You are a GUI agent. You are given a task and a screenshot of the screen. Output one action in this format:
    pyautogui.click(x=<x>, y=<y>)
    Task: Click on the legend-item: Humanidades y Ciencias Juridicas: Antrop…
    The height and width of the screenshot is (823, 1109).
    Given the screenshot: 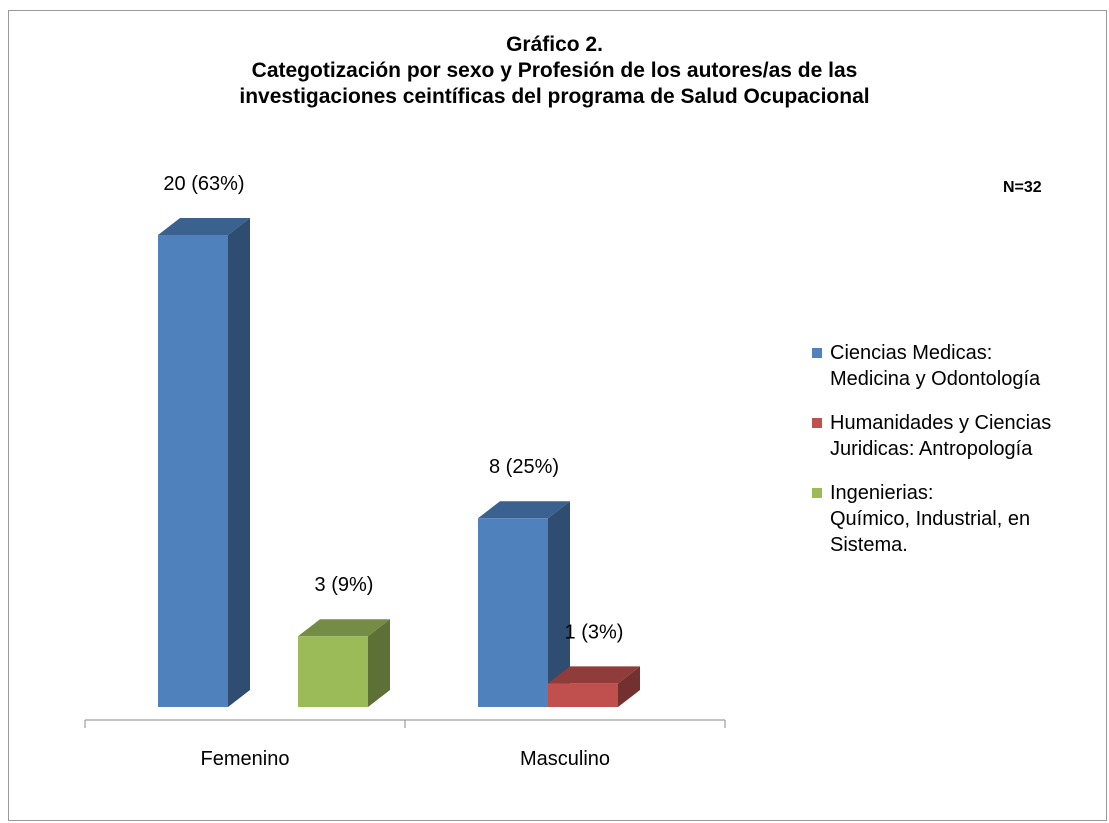 What is the action you would take?
    pyautogui.click(x=960, y=436)
    